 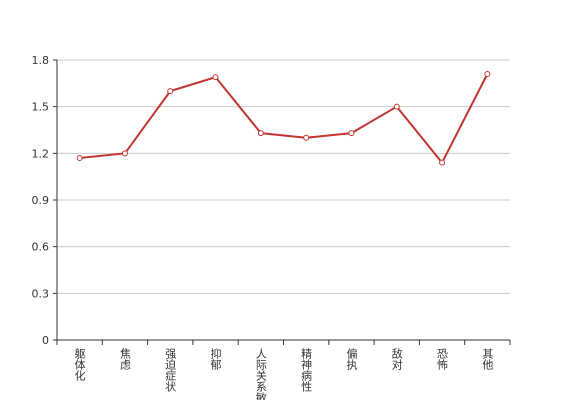 What do you see at coordinates (41, 247) in the screenshot?
I see `y-tick-label: 0.6` at bounding box center [41, 247].